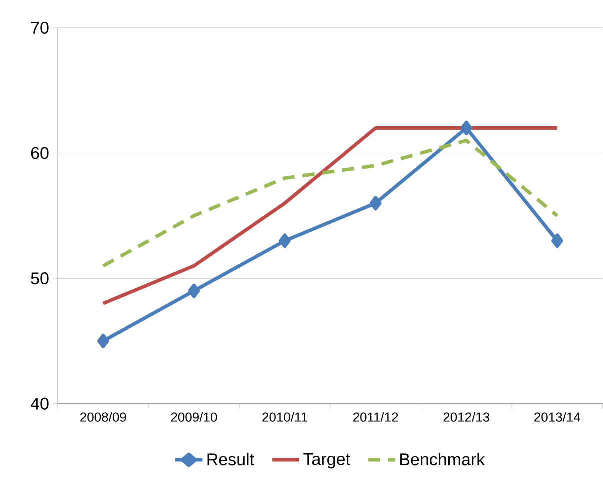  I want to click on x-tick-label: 2009/10, so click(194, 417).